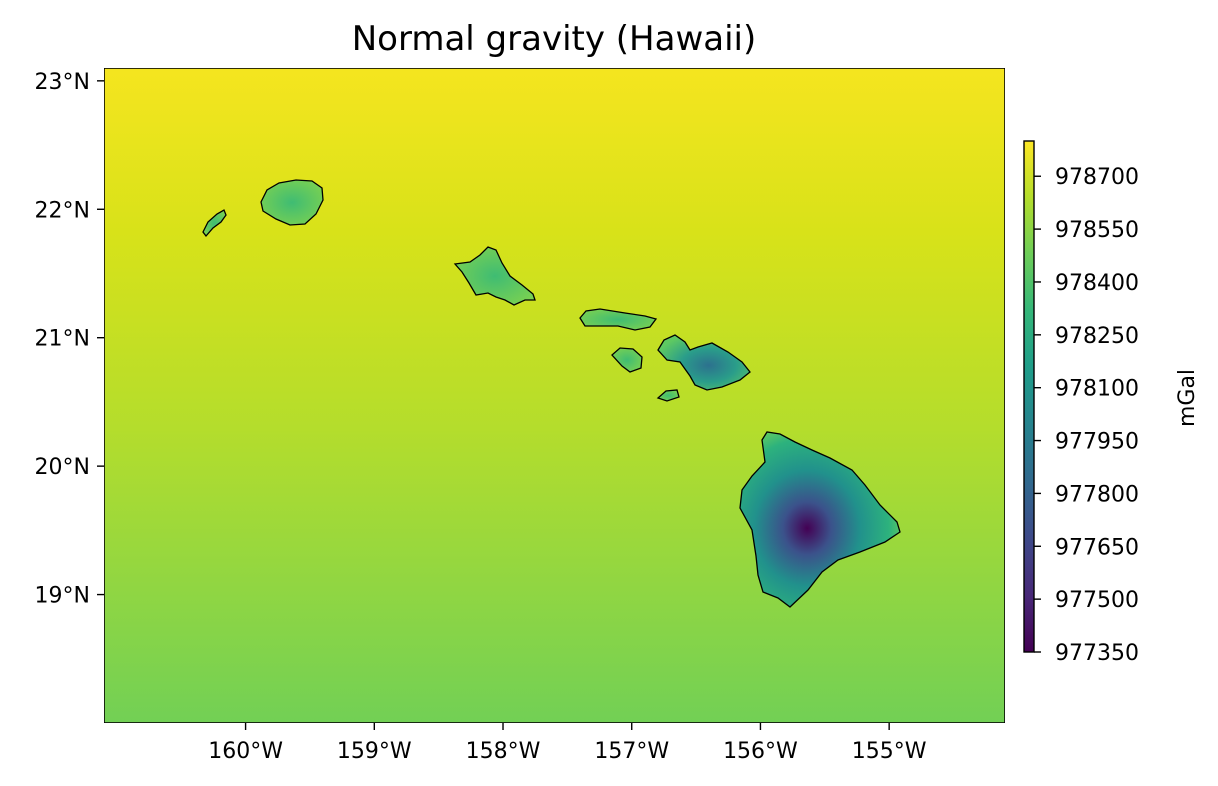 This screenshot has width=1218, height=786. What do you see at coordinates (245, 751) in the screenshot?
I see `x-tick-label: 160°W` at bounding box center [245, 751].